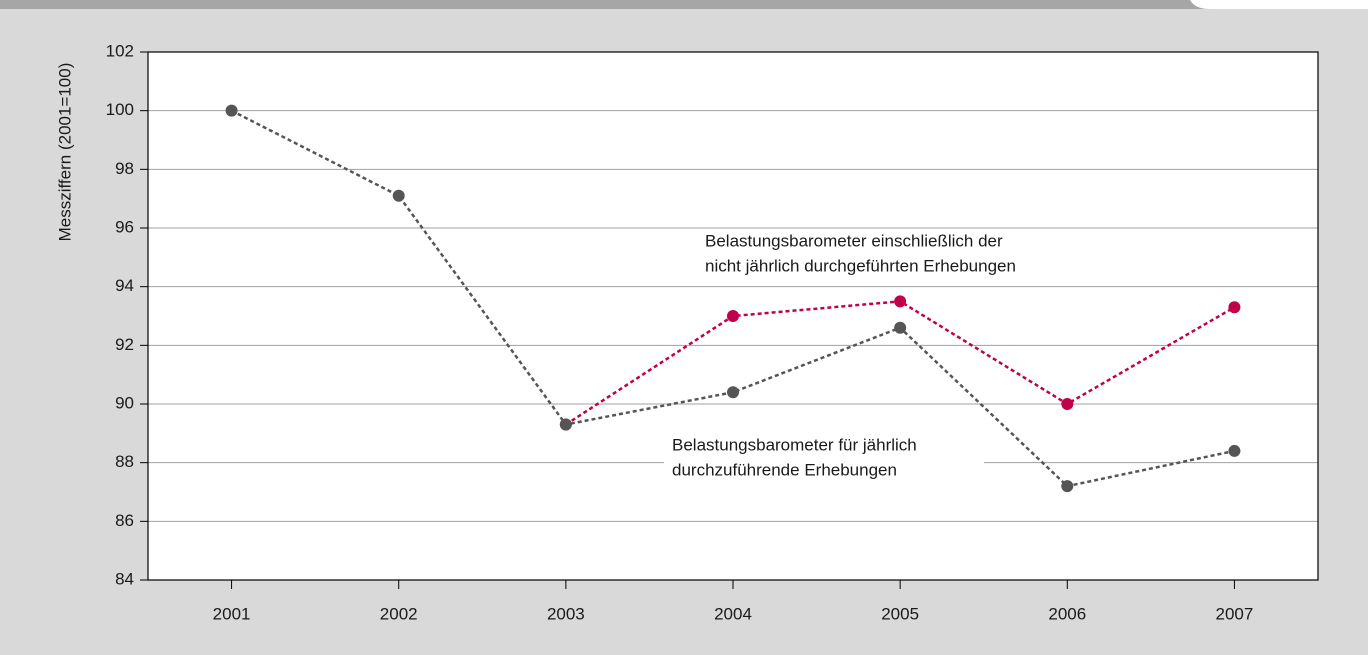 The width and height of the screenshot is (1368, 655). Describe the element at coordinates (566, 613) in the screenshot. I see `x-tick-label: 2003` at that location.